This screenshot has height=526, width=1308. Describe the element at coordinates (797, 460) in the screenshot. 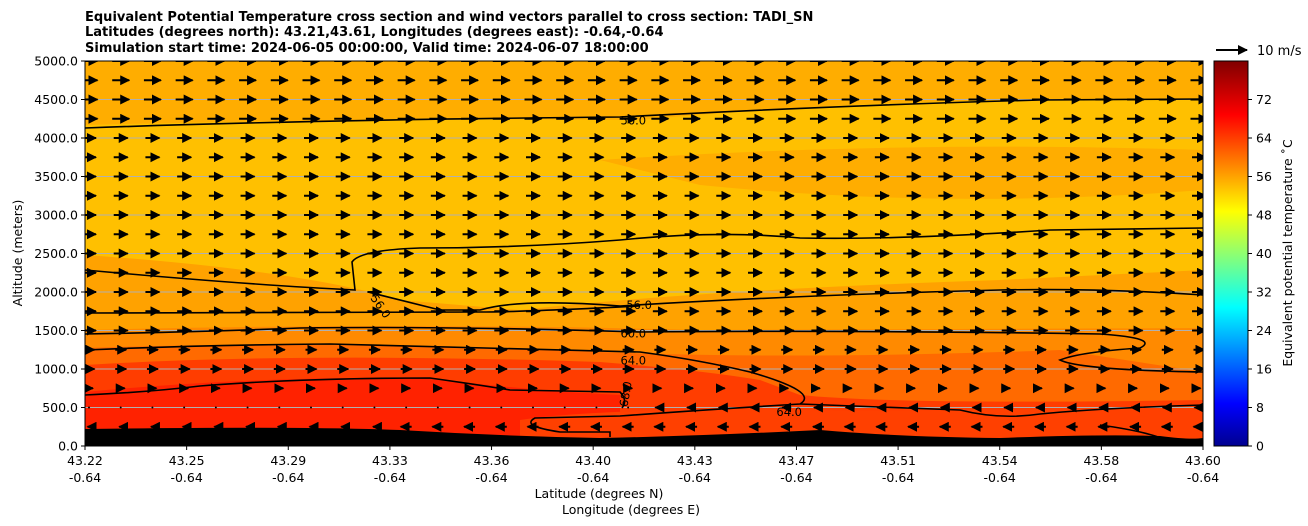

I see `x-tick-label-lat: 43.47` at that location.